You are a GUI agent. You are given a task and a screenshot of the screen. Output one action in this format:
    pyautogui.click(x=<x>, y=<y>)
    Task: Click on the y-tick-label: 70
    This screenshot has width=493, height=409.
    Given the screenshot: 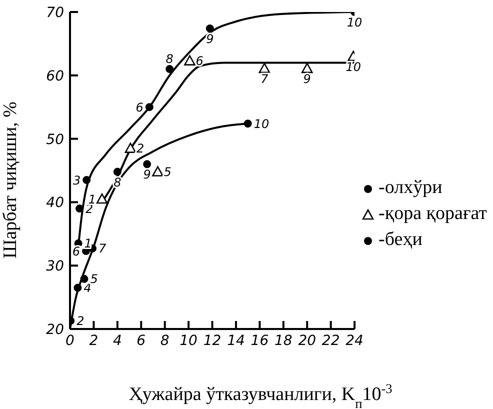 What is the action you would take?
    pyautogui.click(x=55, y=12)
    